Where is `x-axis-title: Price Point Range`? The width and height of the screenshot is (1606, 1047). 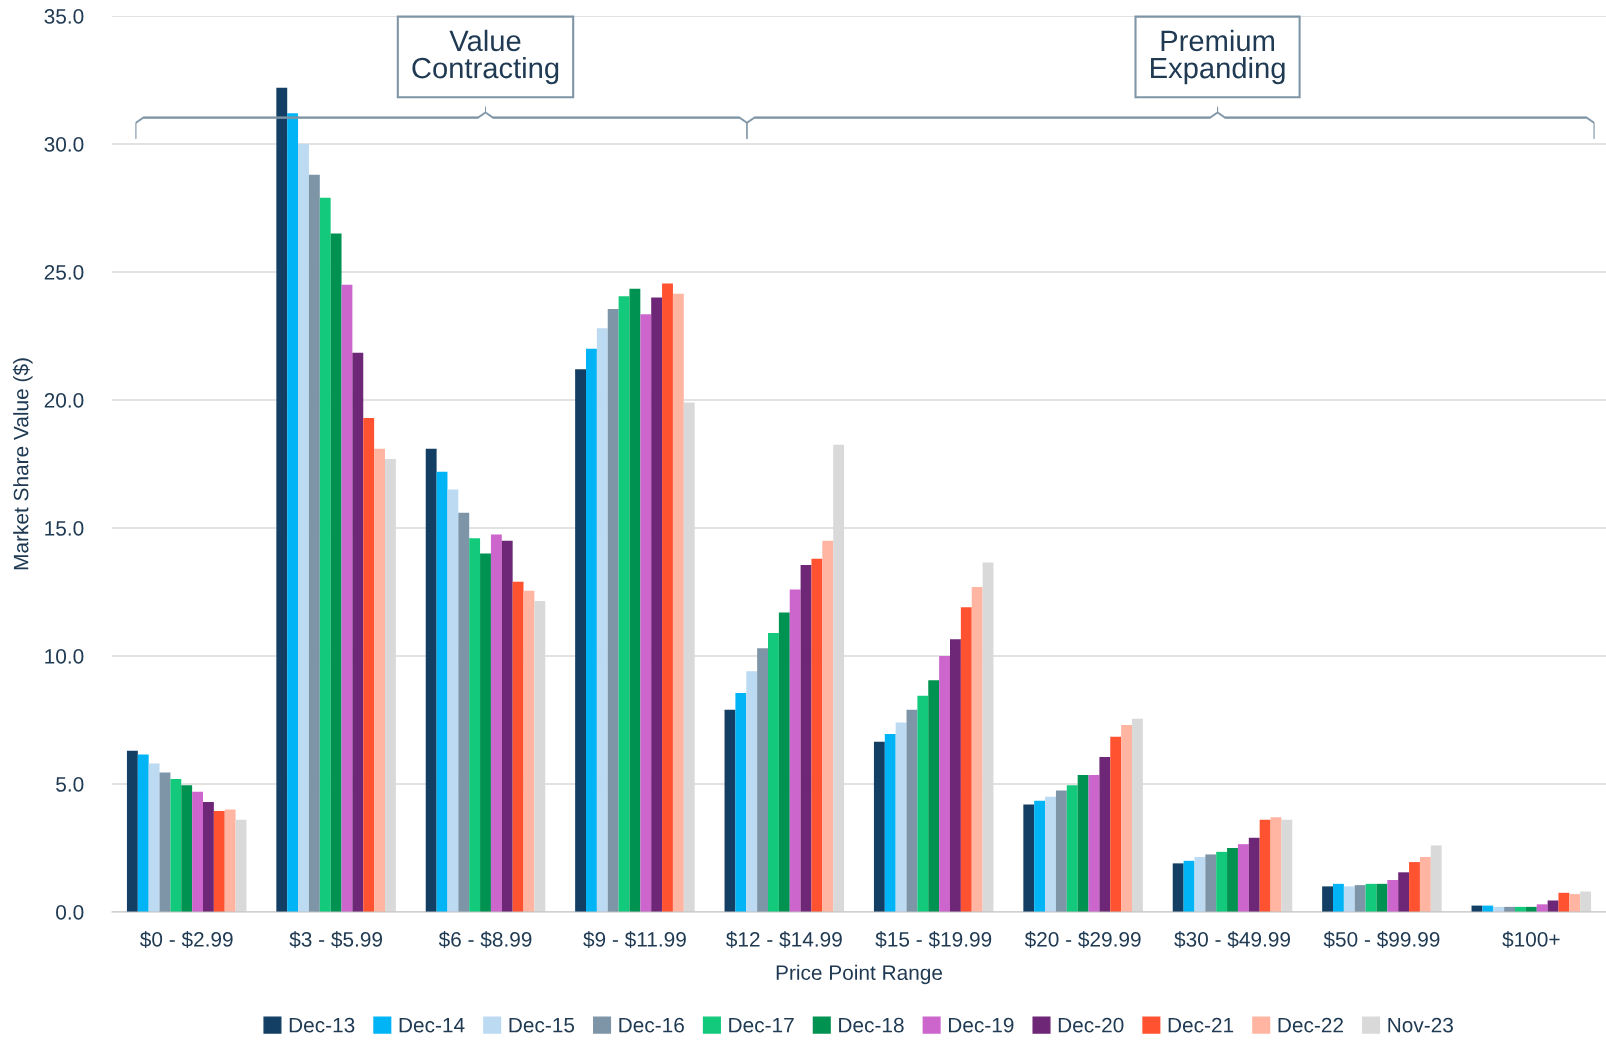 x-axis-title: Price Point Range is located at coordinates (859, 974).